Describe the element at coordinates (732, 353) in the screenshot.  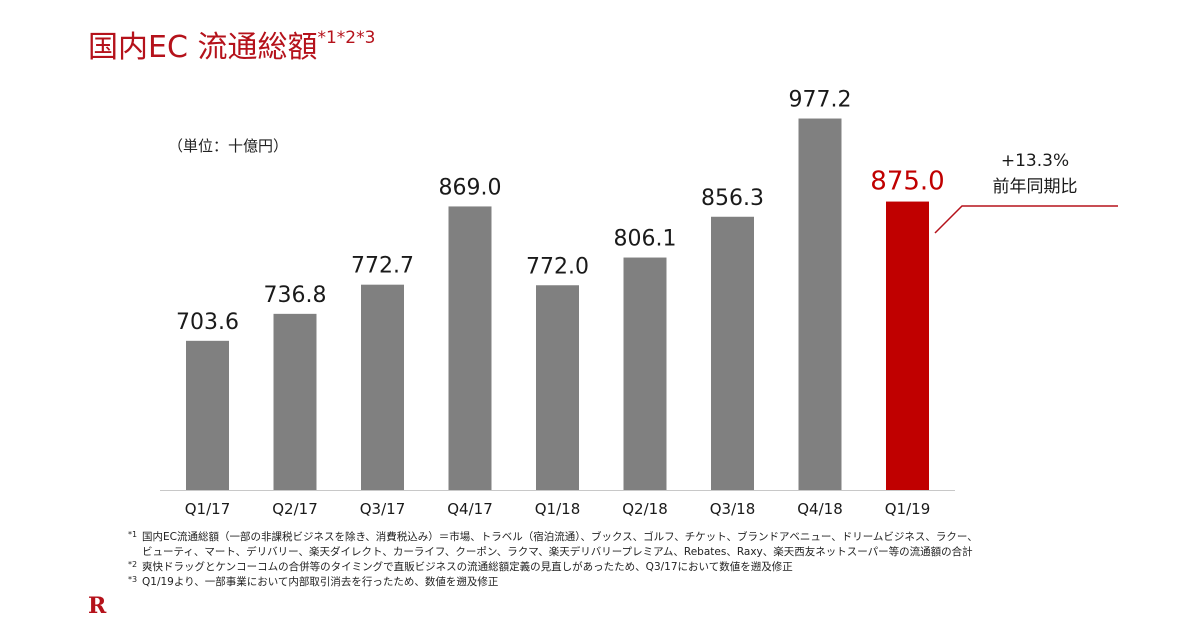
I see `bar-Q3/18` at that location.